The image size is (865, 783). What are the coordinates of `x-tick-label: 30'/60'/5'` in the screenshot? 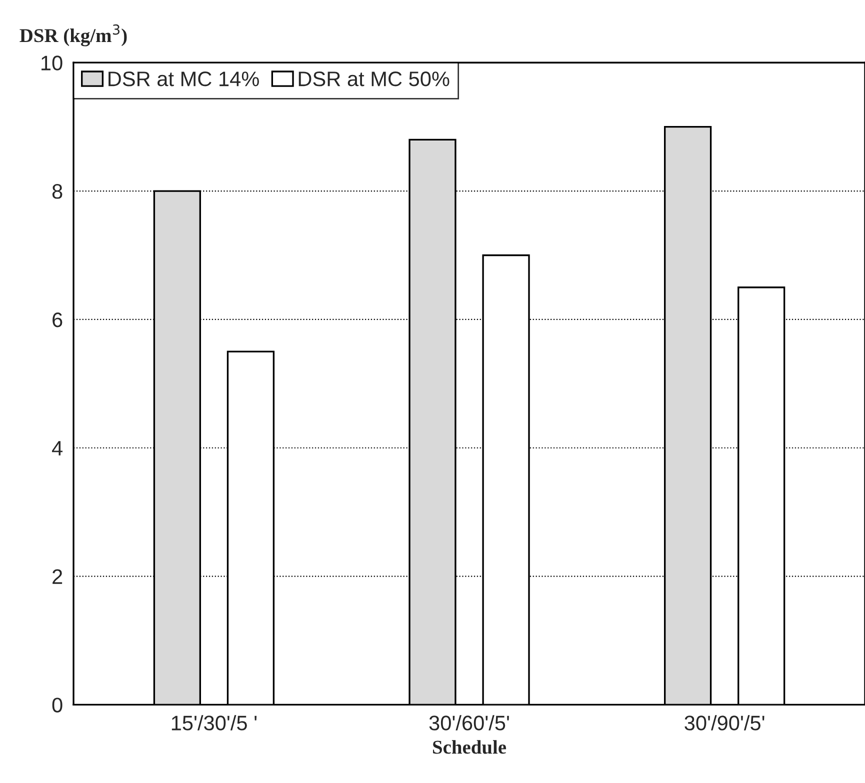 It's located at (469, 722).